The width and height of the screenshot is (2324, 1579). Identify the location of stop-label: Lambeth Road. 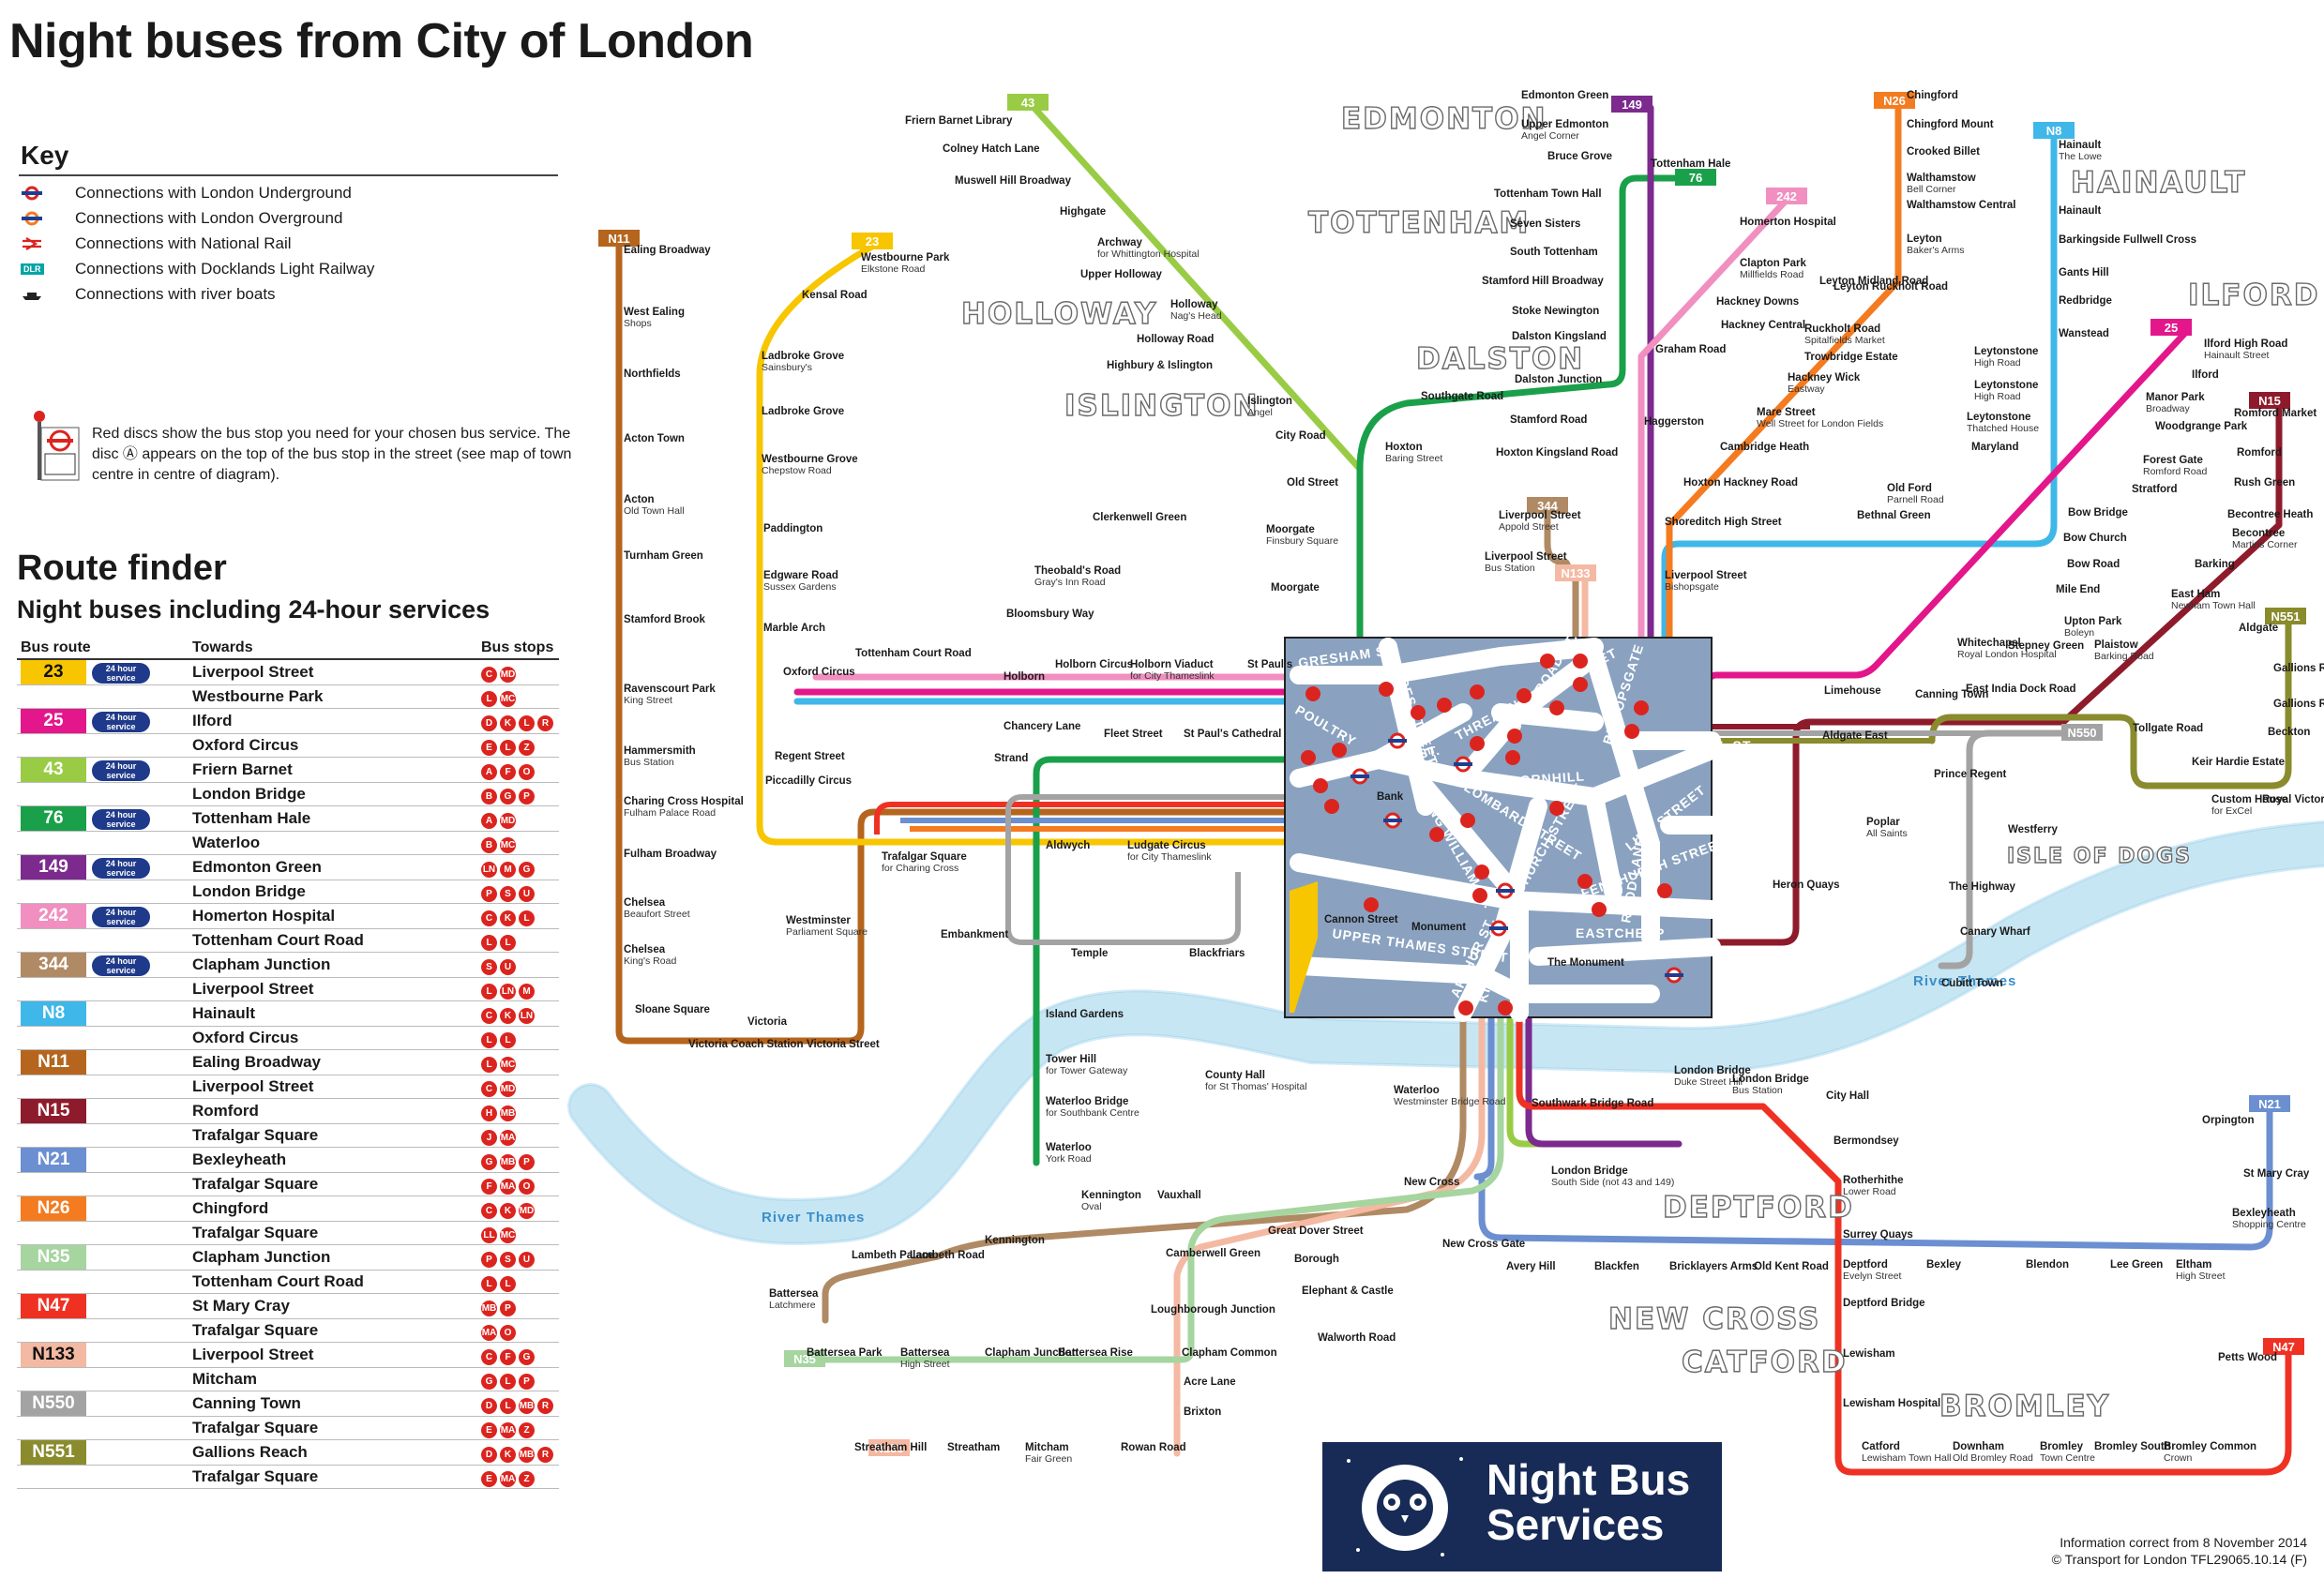
(947, 1255).